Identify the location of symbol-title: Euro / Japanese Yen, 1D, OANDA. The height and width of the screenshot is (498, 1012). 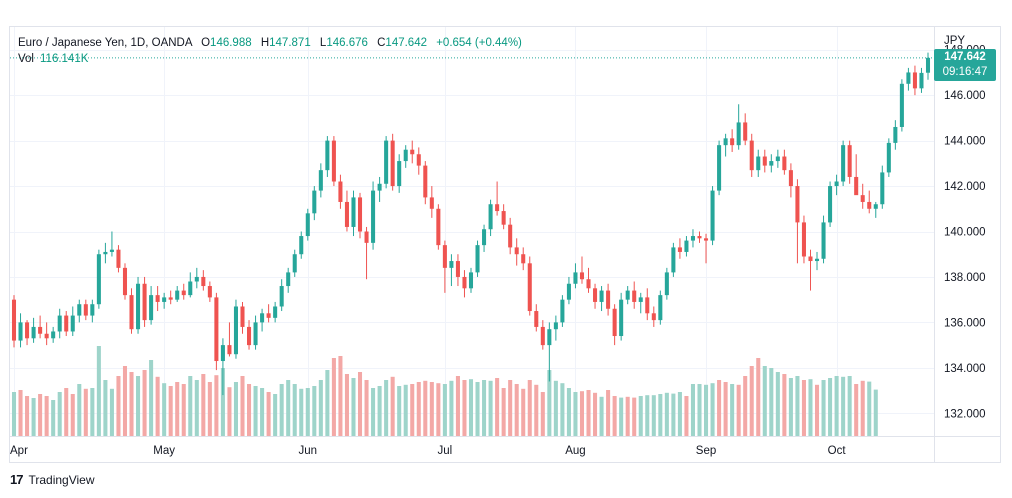
(105, 43).